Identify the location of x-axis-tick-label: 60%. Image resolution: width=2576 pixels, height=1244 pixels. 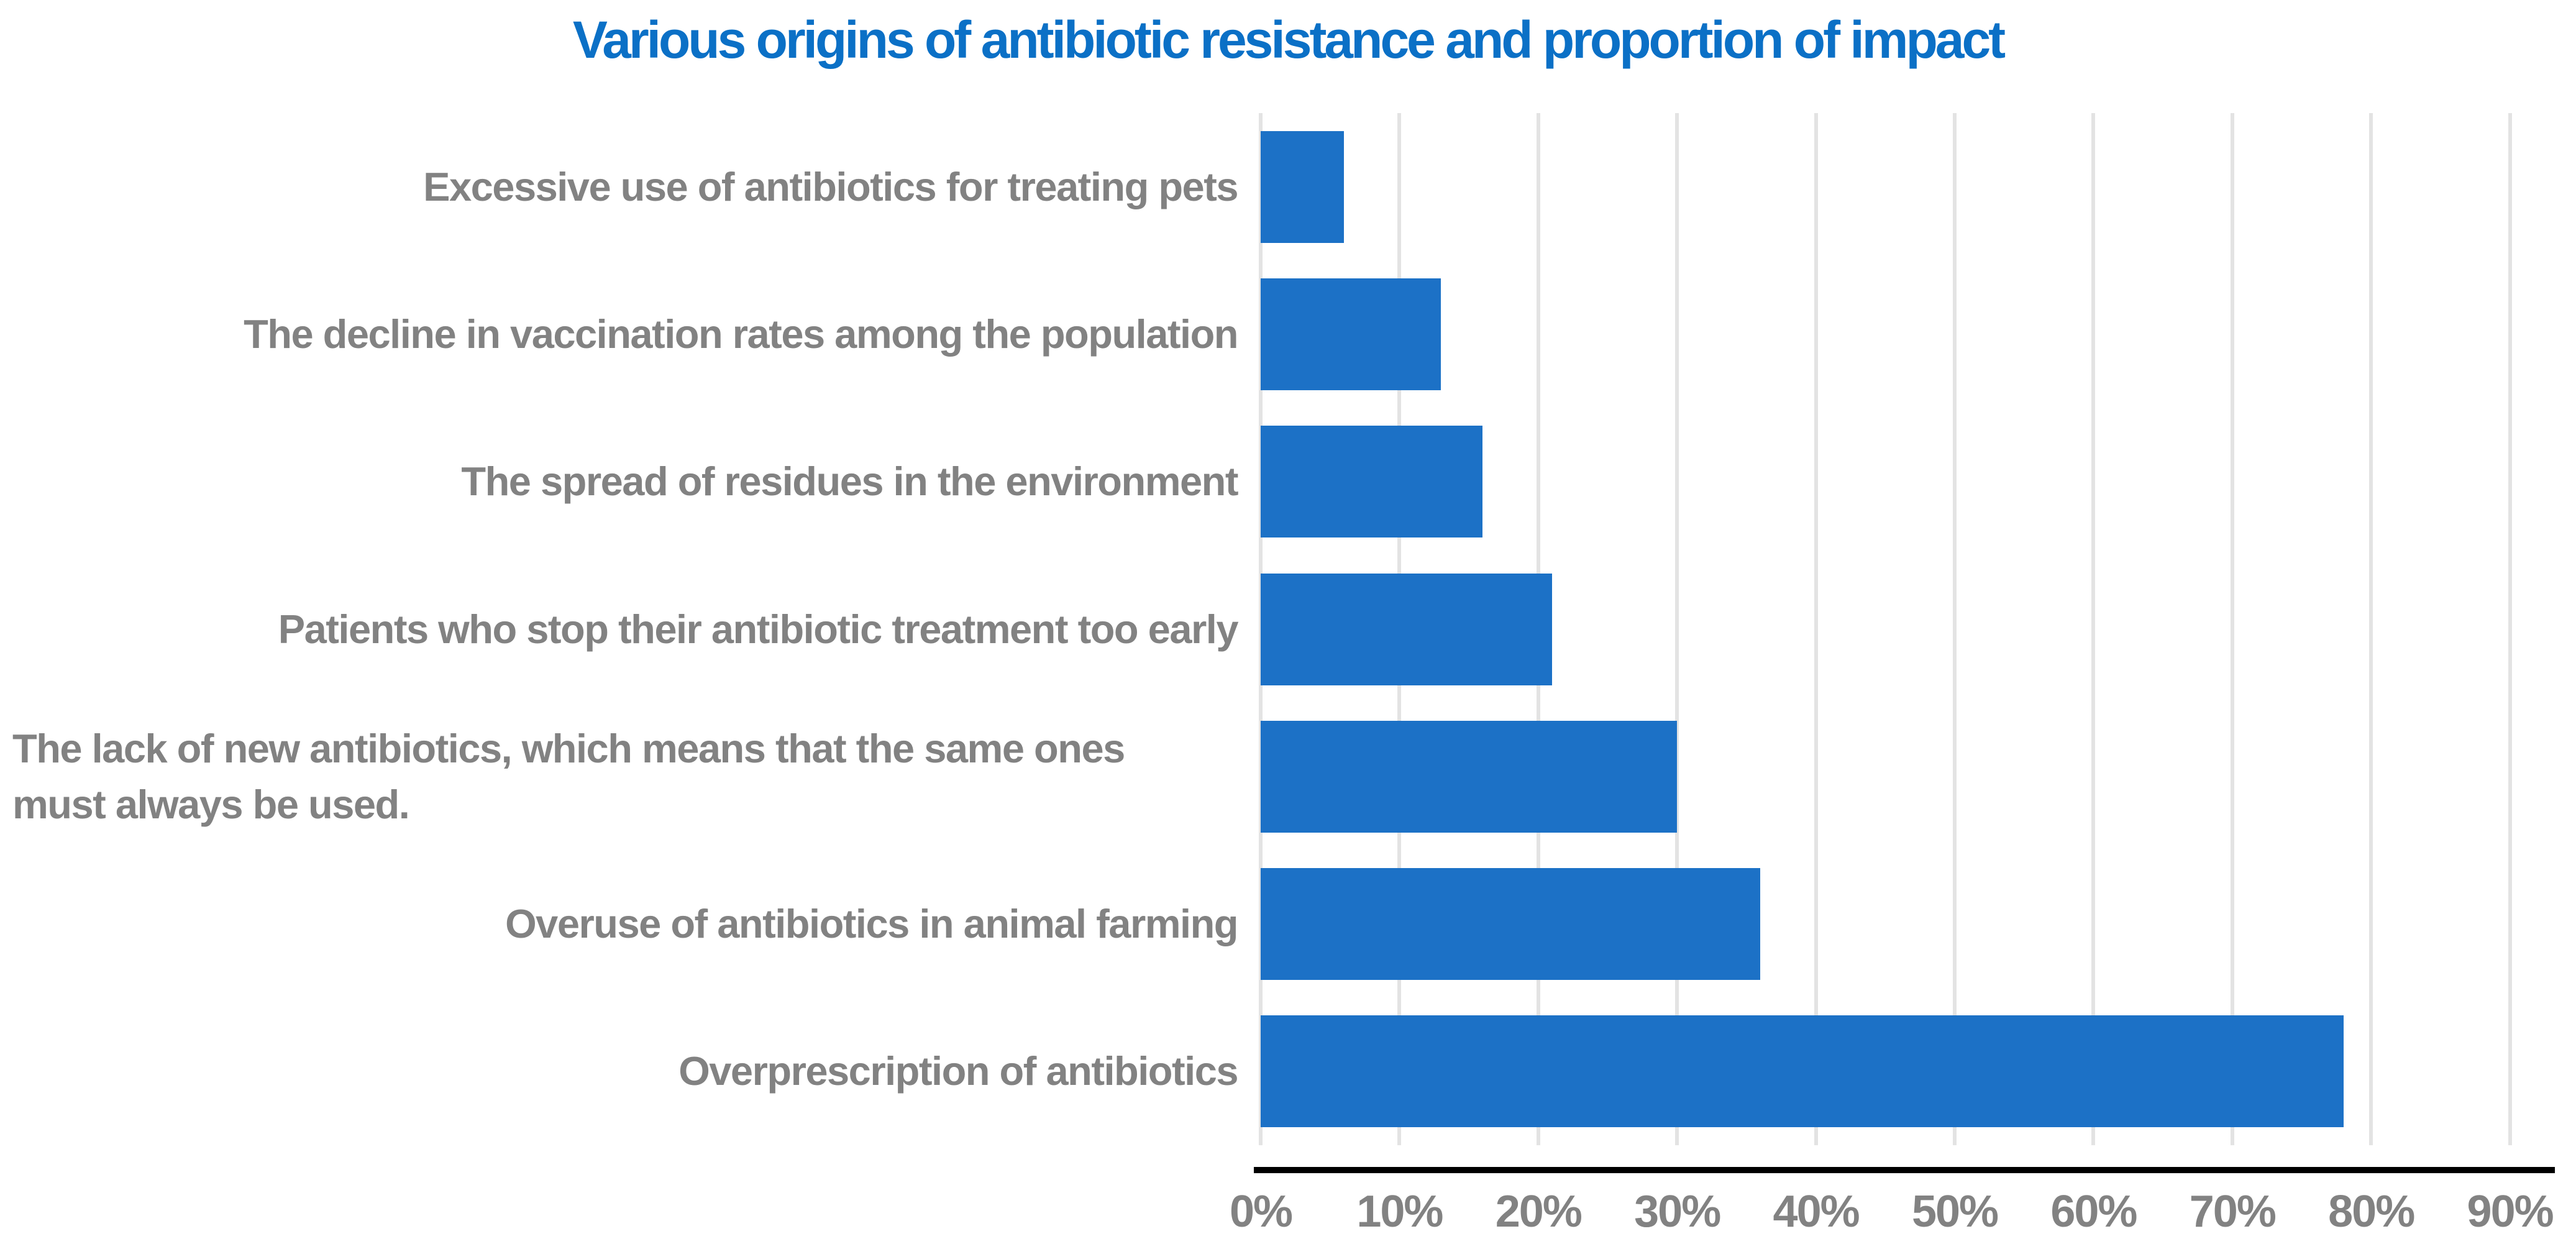
(2093, 1212).